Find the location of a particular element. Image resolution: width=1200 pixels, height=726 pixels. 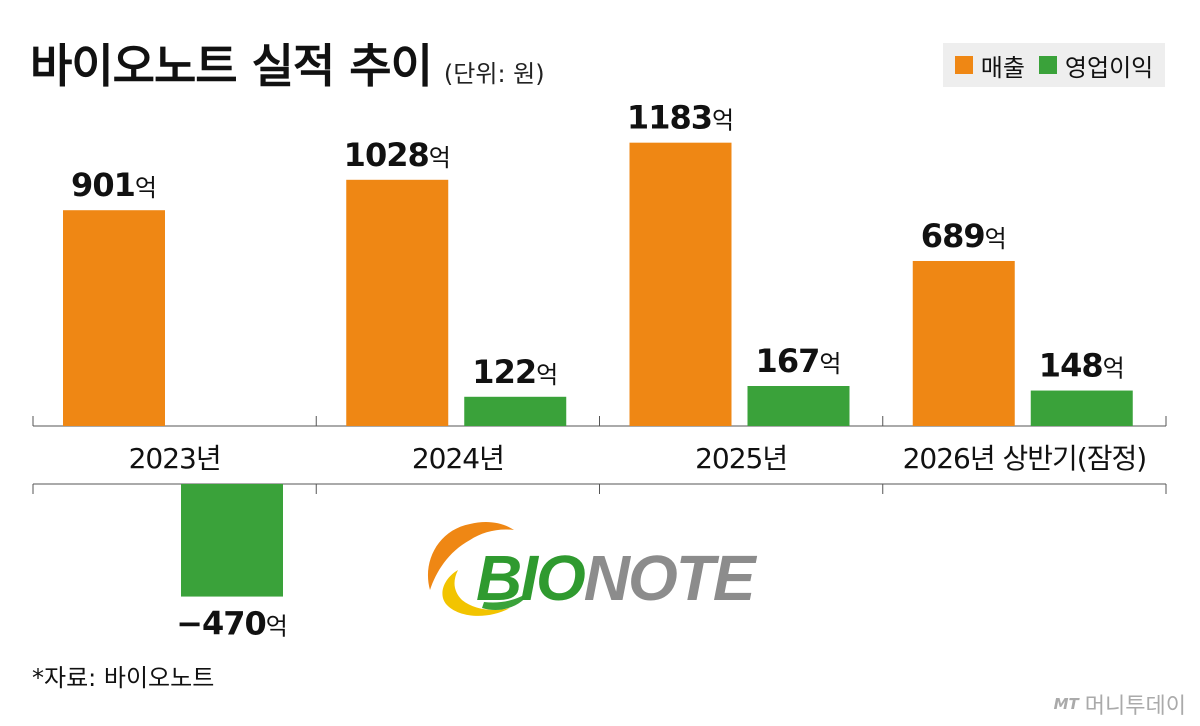

x-tick-label: 2023년 is located at coordinates (175, 458).